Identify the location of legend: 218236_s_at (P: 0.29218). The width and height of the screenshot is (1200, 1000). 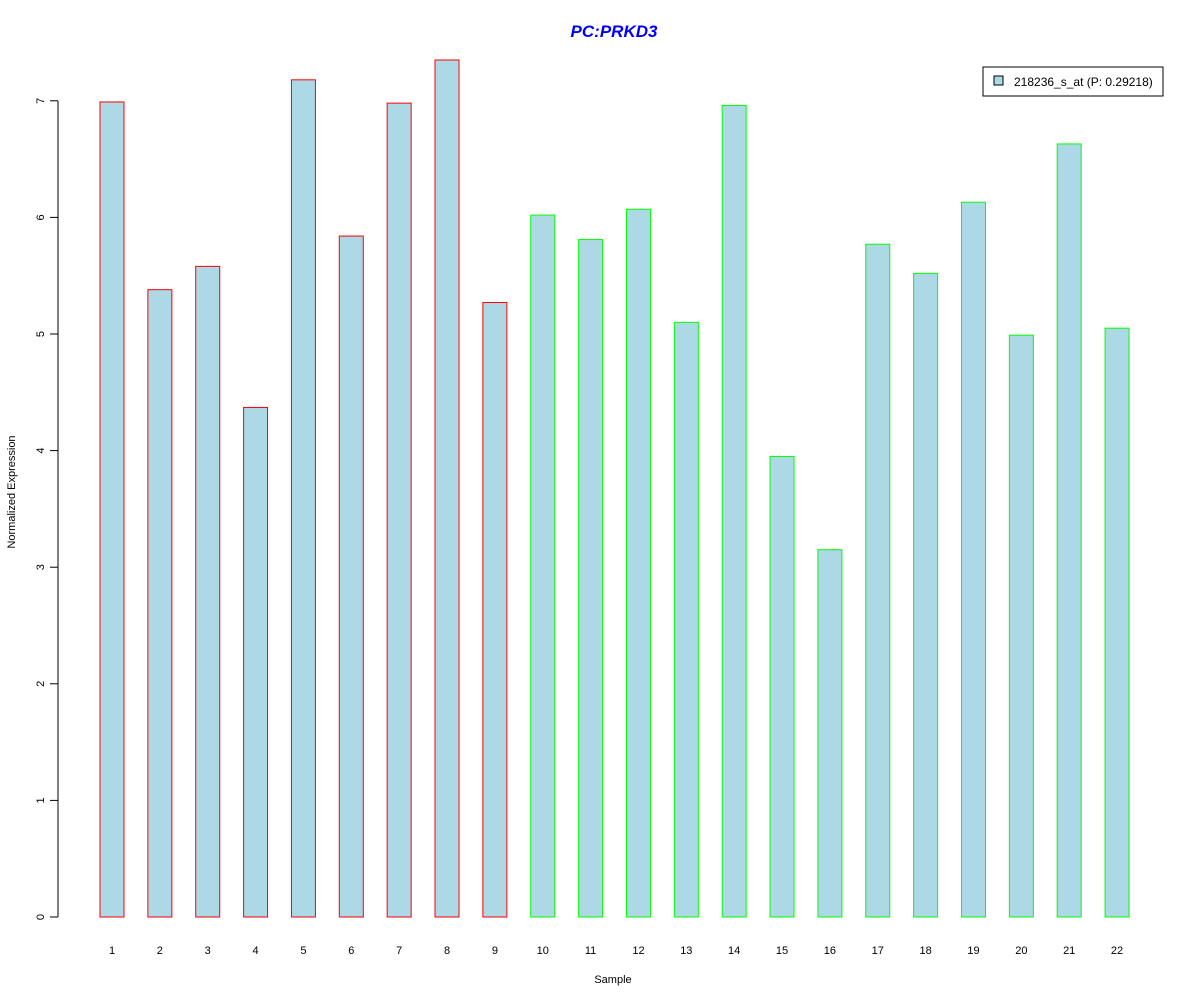
(1073, 81).